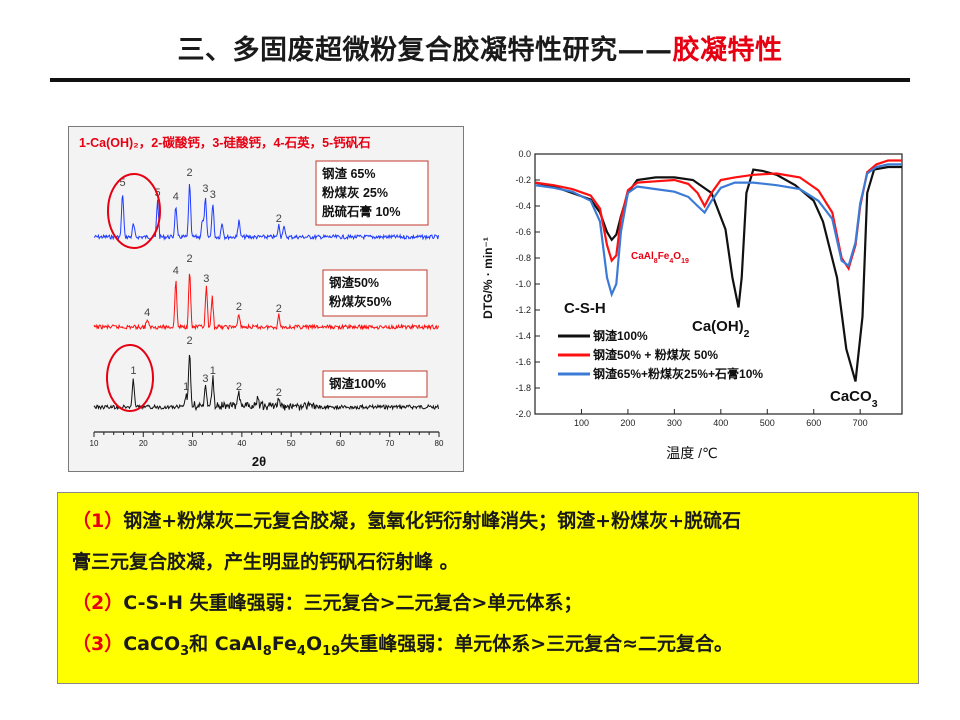 The image size is (960, 720). Describe the element at coordinates (225, 142) in the screenshot. I see `xrd-legend-title: 1-Ca(OH)₂，2-碳酸钙，3-硅酸钙，4-石英，5-钙矾石` at that location.